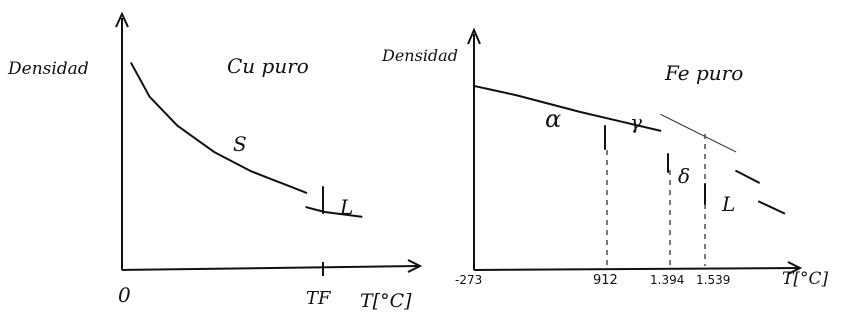 The width and height of the screenshot is (843, 322). What do you see at coordinates (419, 55) in the screenshot?
I see `fe-y-axis-label: Densidad` at bounding box center [419, 55].